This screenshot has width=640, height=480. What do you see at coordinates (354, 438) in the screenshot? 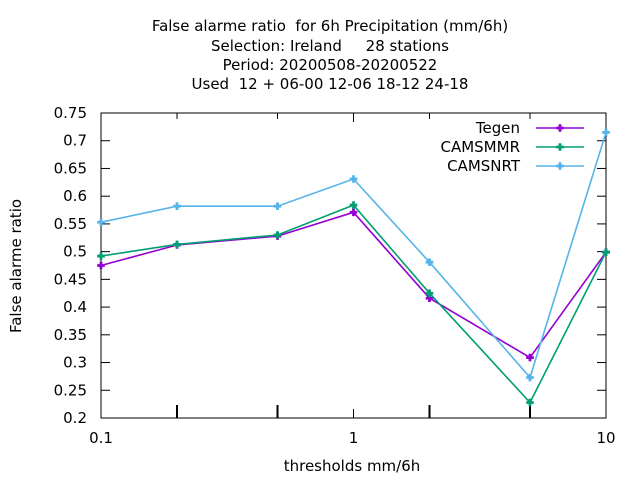
I see `x-tick-label: 1` at bounding box center [354, 438].